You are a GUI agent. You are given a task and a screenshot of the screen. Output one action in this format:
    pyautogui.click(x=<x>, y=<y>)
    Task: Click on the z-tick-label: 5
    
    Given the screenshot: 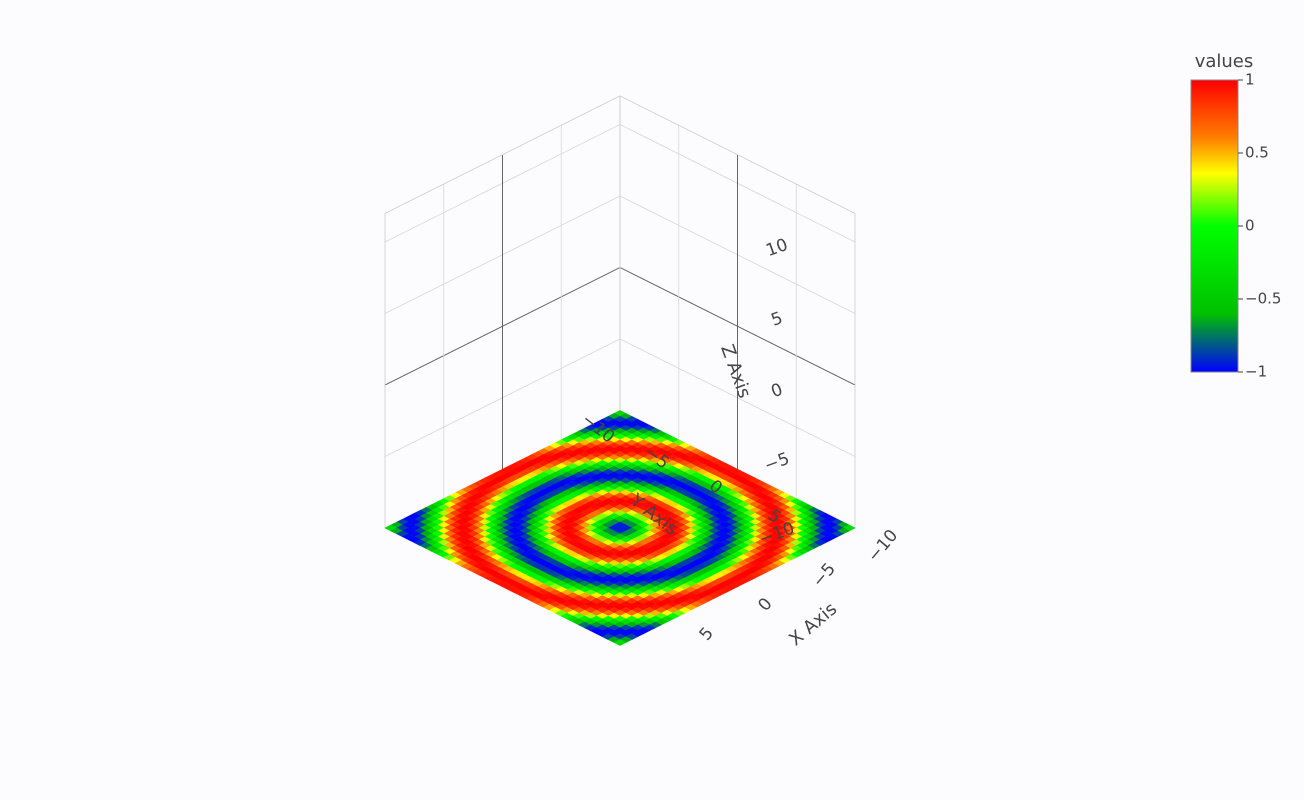 What is the action you would take?
    pyautogui.click(x=776, y=319)
    